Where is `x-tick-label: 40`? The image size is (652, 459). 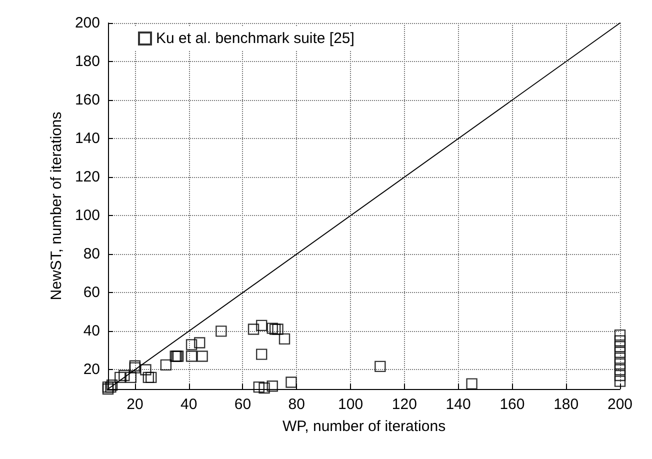 x-tick-label: 40 is located at coordinates (189, 404).